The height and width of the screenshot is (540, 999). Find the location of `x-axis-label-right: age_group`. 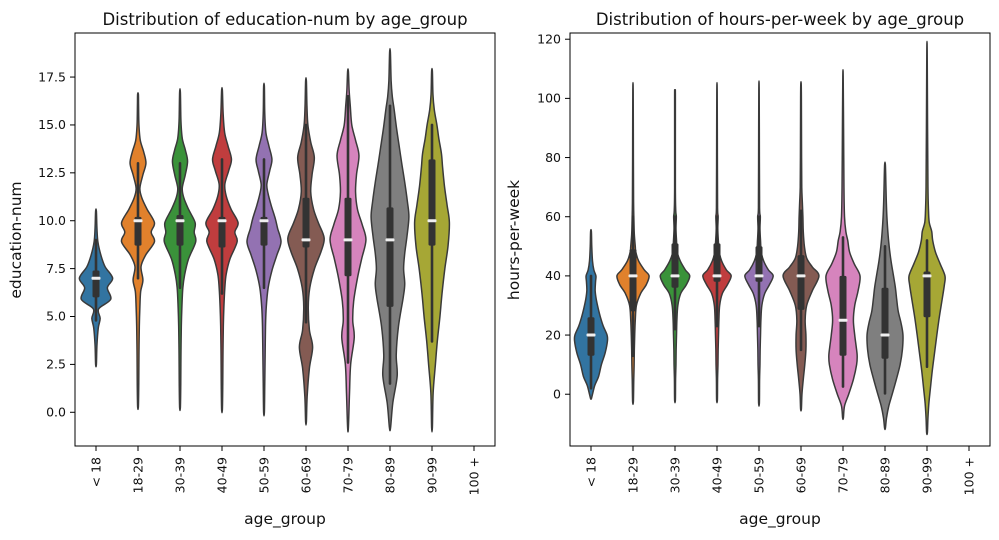

x-axis-label-right: age_group is located at coordinates (780, 519).